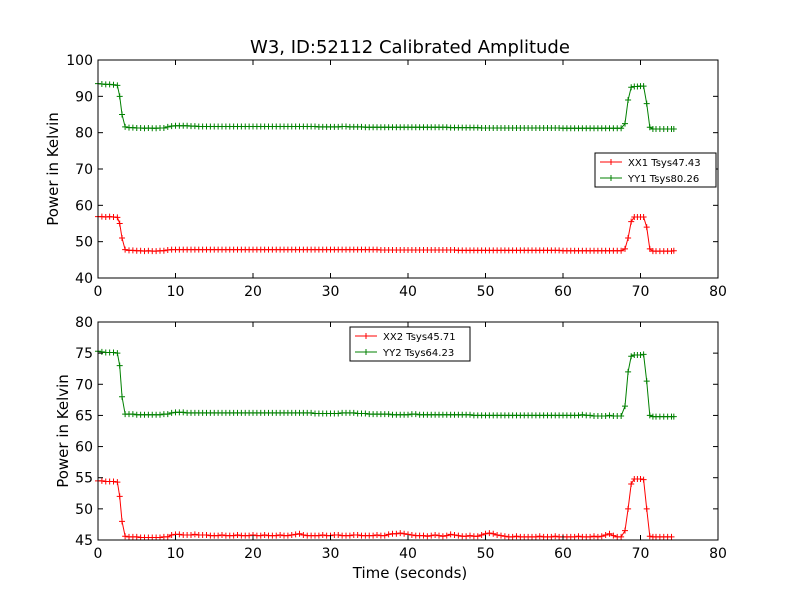 This screenshot has width=800, height=600. I want to click on x-tick-label: 70, so click(641, 554).